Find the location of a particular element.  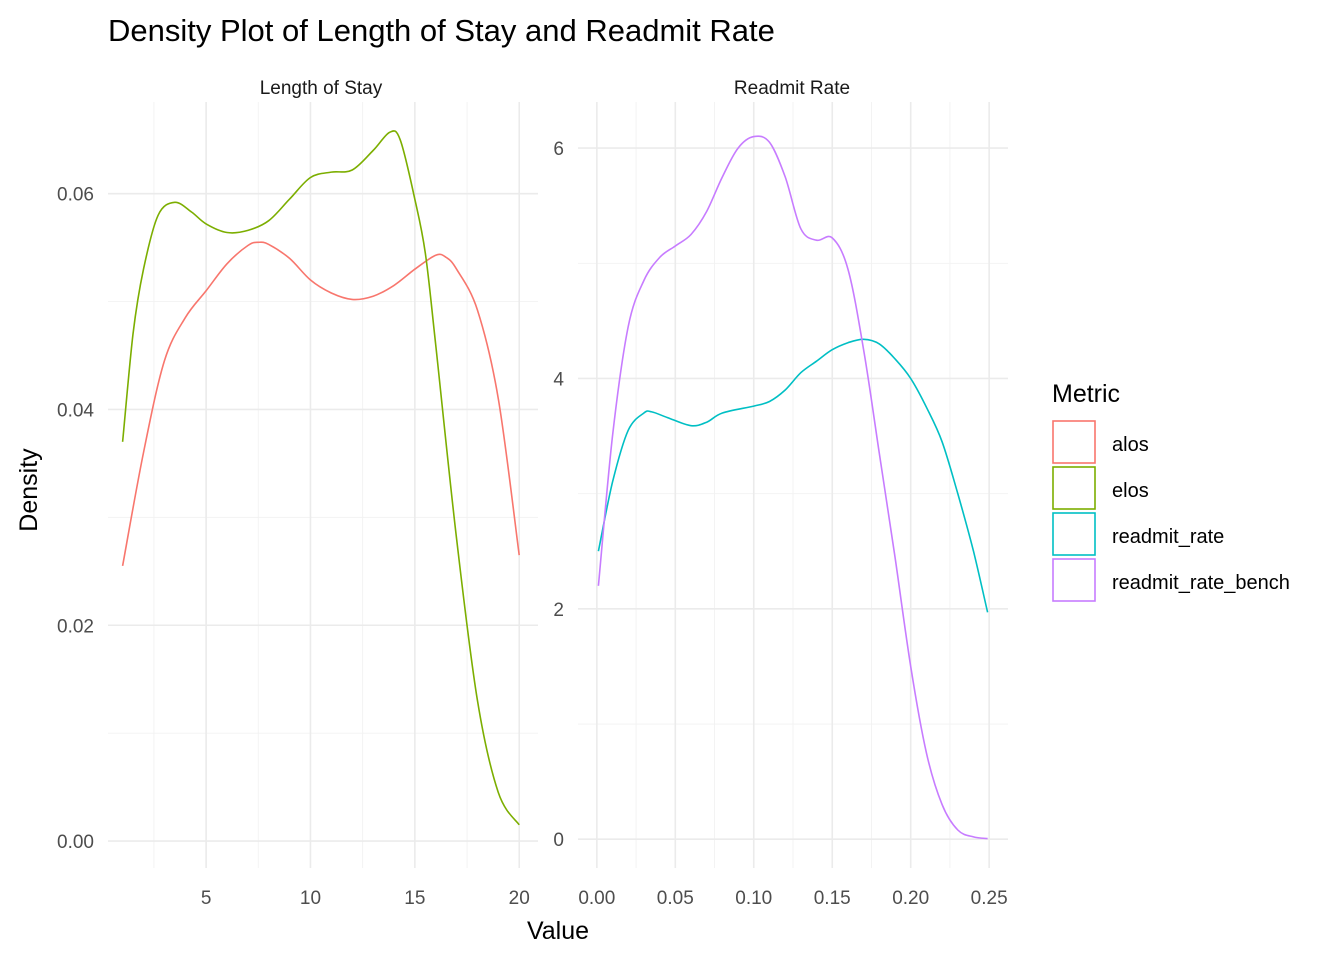

x-tick-label: 5 is located at coordinates (206, 898).